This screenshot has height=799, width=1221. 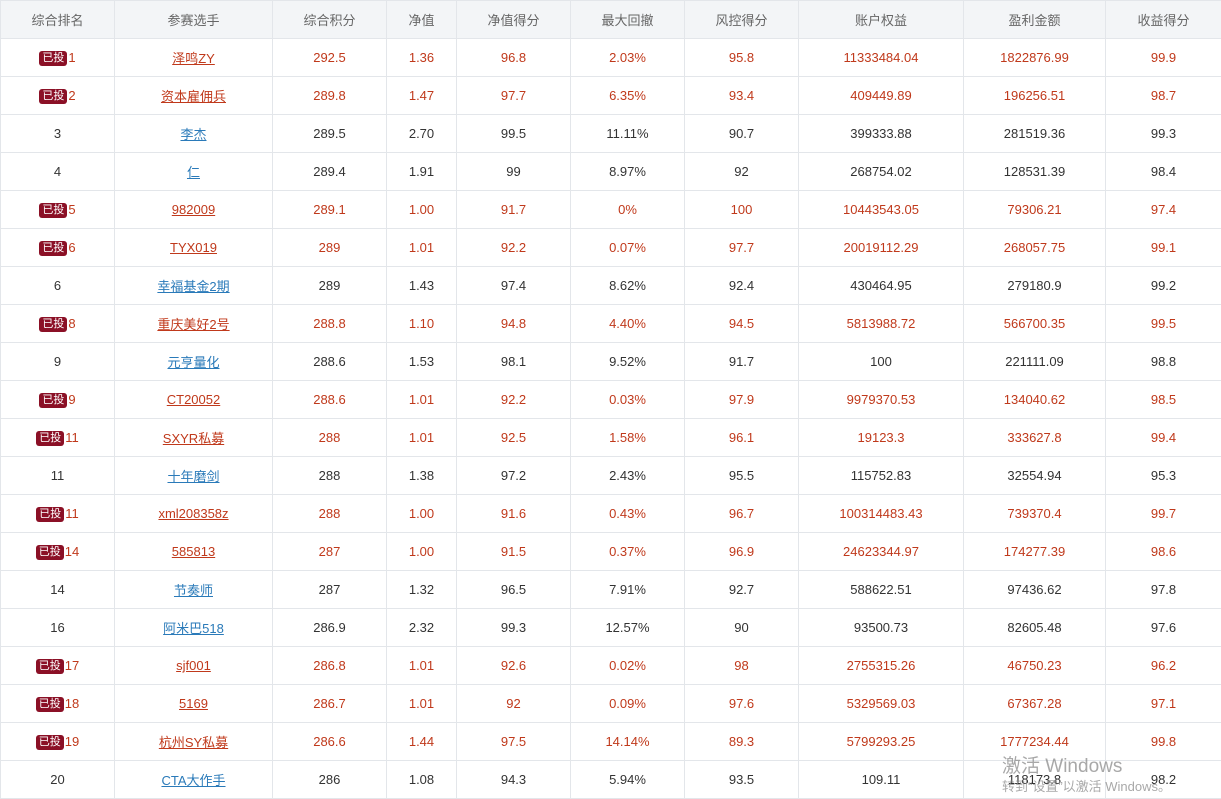 I want to click on col-header-return-score: 收益得分, so click(x=1163, y=20).